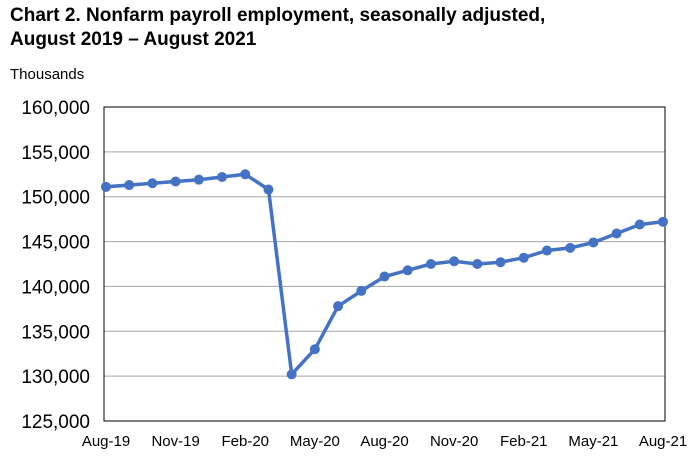  I want to click on x-tick-label: May-20, so click(315, 441).